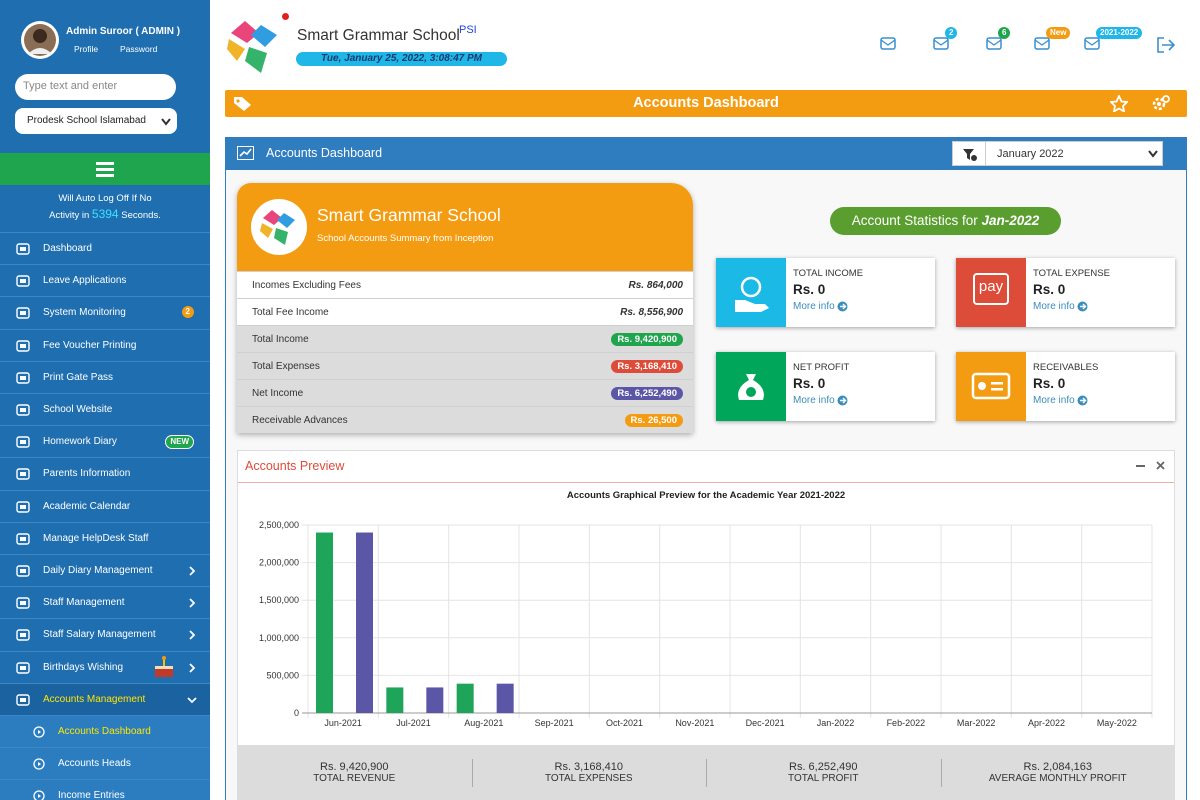 Image resolution: width=1200 pixels, height=800 pixels. What do you see at coordinates (105, 763) in the screenshot?
I see `menu-item: Accounts Heads` at bounding box center [105, 763].